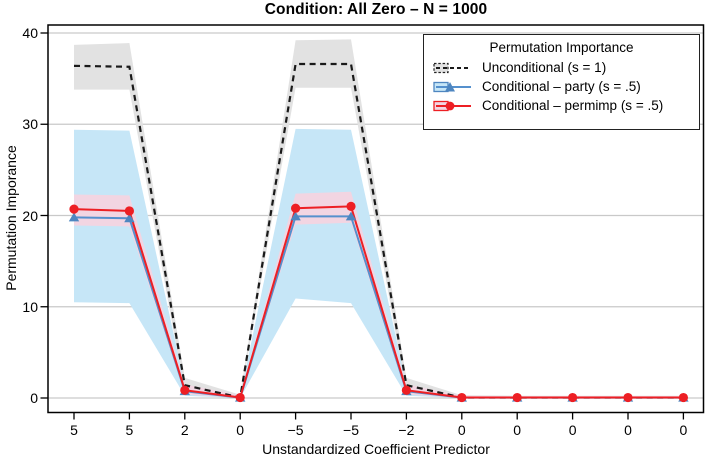 Image resolution: width=709 pixels, height=464 pixels. Describe the element at coordinates (11, 218) in the screenshot. I see `y-axis-label: Permutation Imporance` at that location.